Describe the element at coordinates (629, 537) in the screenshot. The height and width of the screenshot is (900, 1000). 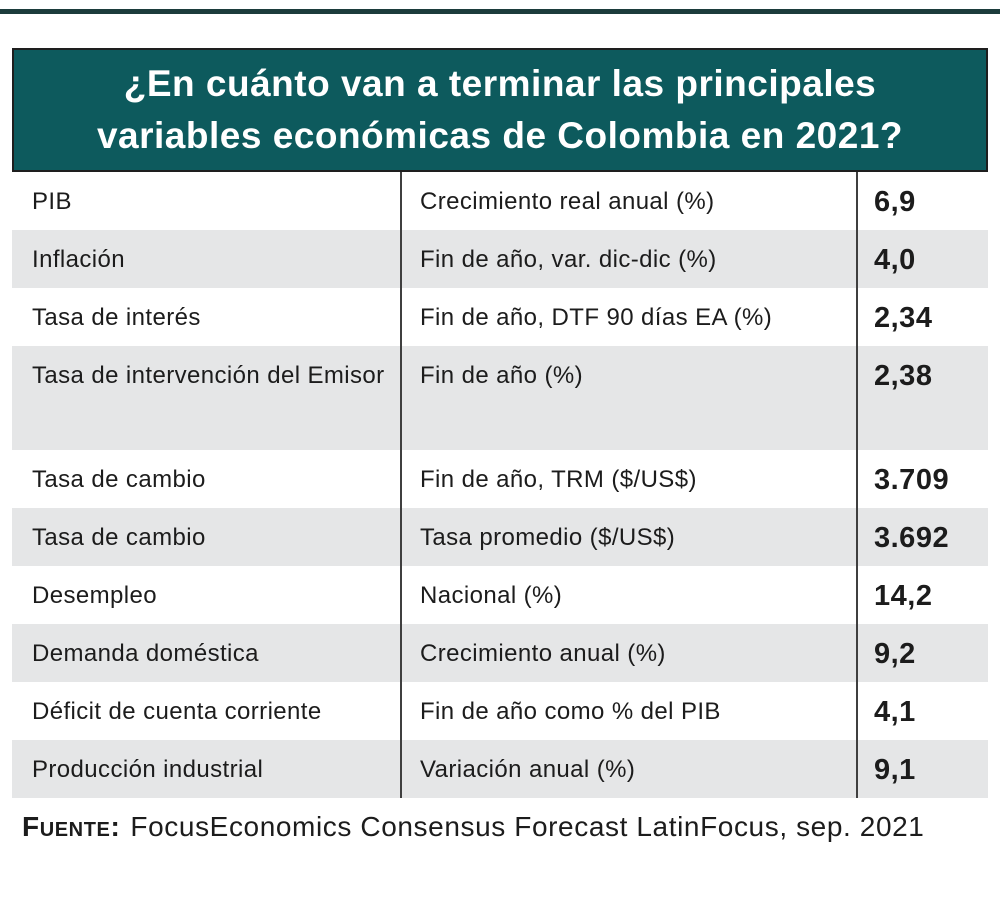
I see `measure-cell: Tasa promedio ($/US$)` at that location.